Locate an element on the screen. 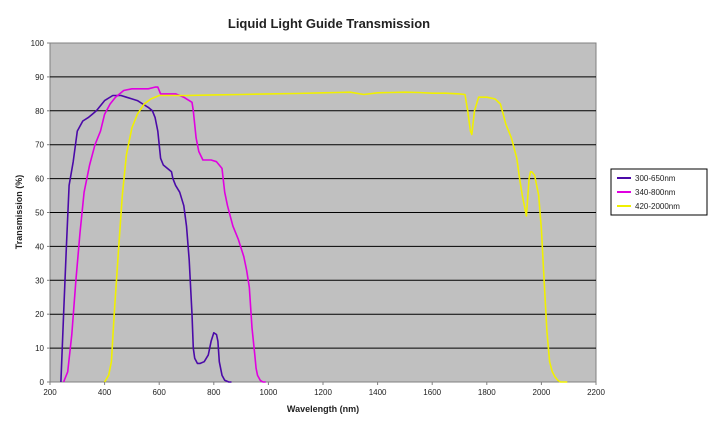 Image resolution: width=720 pixels, height=428 pixels. x-tick-label: 1200 is located at coordinates (323, 392).